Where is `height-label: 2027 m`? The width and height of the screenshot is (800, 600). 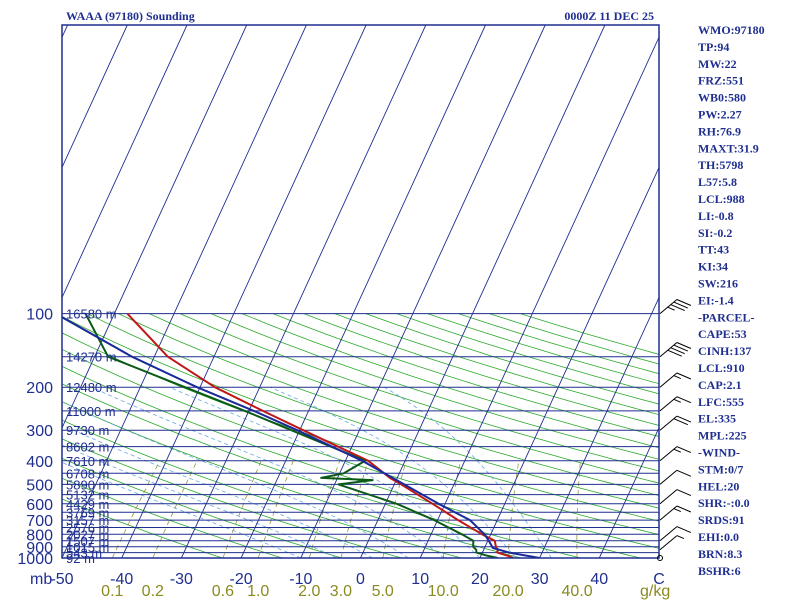 height-label: 2027 m is located at coordinates (87, 534).